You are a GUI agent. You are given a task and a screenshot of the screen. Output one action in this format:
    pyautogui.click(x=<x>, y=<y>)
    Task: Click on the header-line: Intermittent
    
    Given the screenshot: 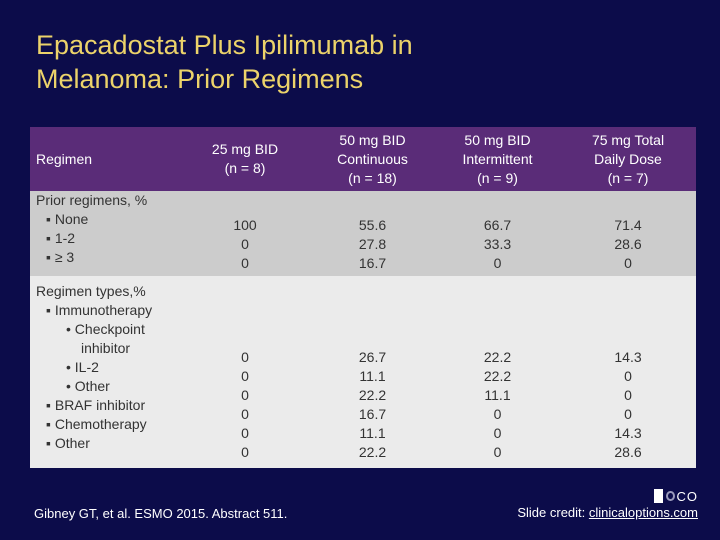 What is the action you would take?
    pyautogui.click(x=497, y=158)
    